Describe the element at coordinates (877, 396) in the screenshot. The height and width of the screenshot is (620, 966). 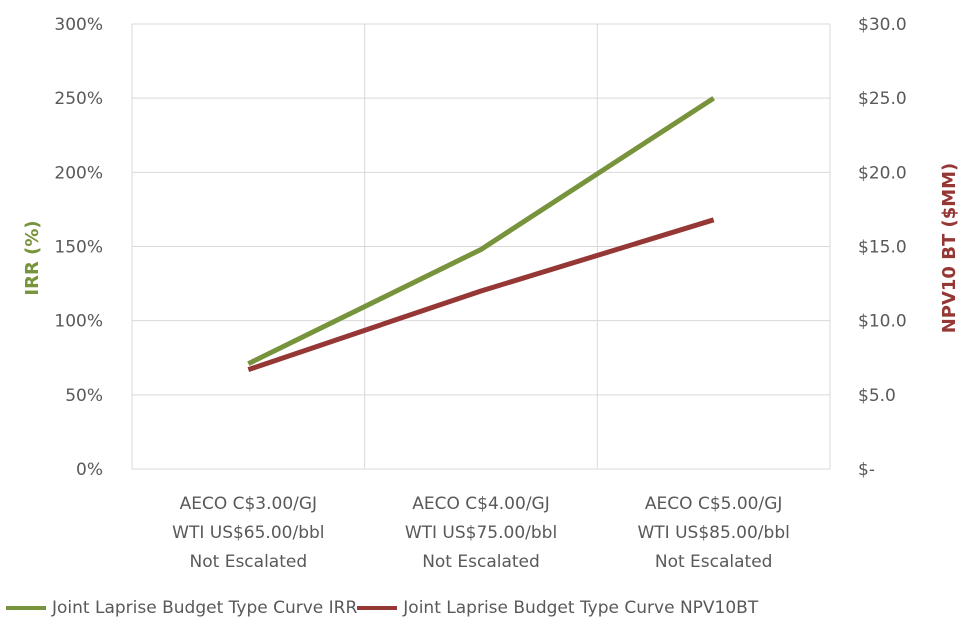
I see `right-tick-label: $5.0` at that location.